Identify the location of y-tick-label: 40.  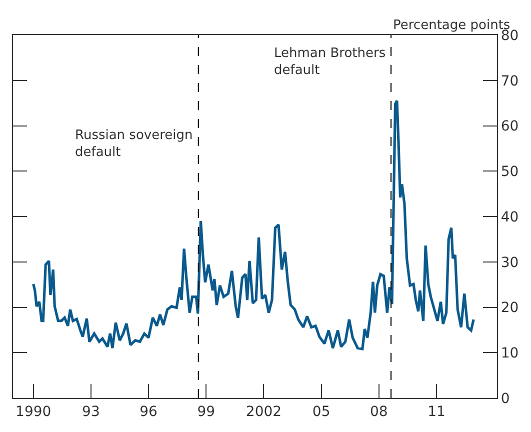
(509, 217).